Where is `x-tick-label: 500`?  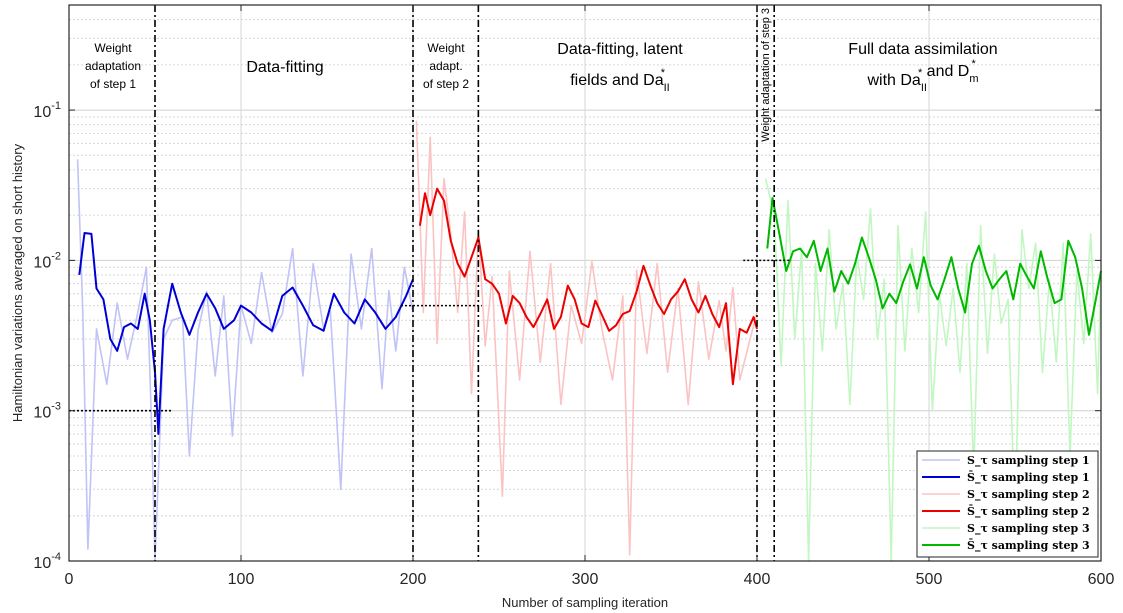 x-tick-label: 500 is located at coordinates (929, 579).